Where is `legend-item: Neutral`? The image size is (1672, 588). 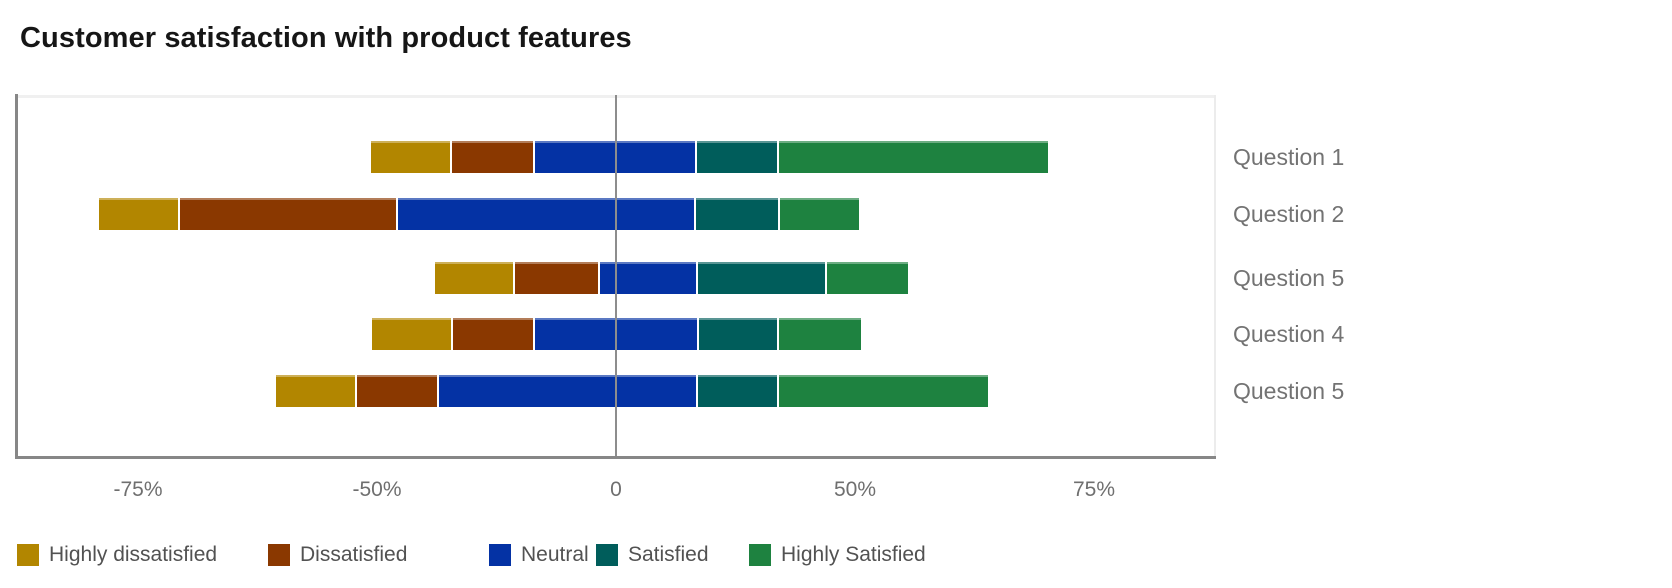 legend-item: Neutral is located at coordinates (539, 555).